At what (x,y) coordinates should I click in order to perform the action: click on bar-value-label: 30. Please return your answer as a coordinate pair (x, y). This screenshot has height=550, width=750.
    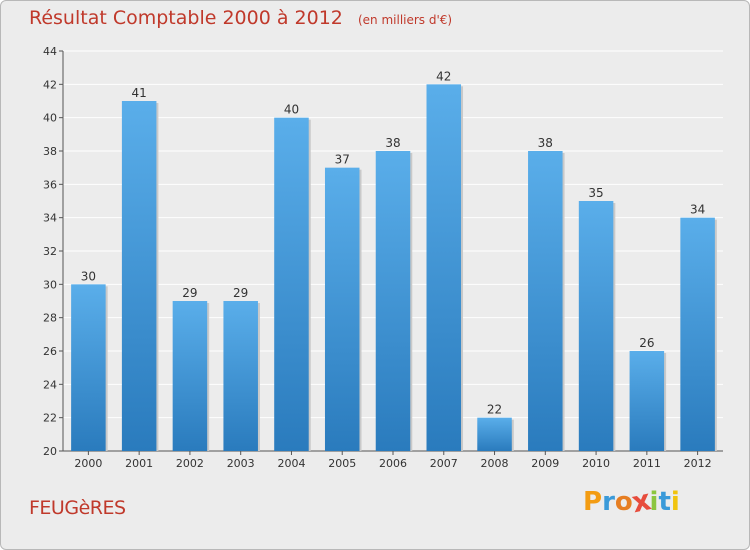
    Looking at the image, I should click on (88, 276).